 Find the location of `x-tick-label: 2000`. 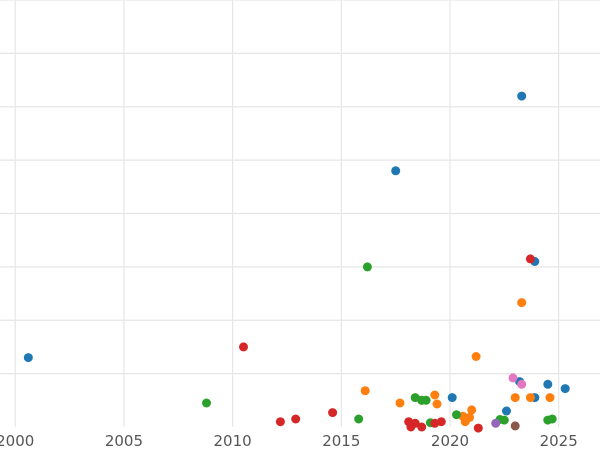

x-tick-label: 2000 is located at coordinates (17, 441).